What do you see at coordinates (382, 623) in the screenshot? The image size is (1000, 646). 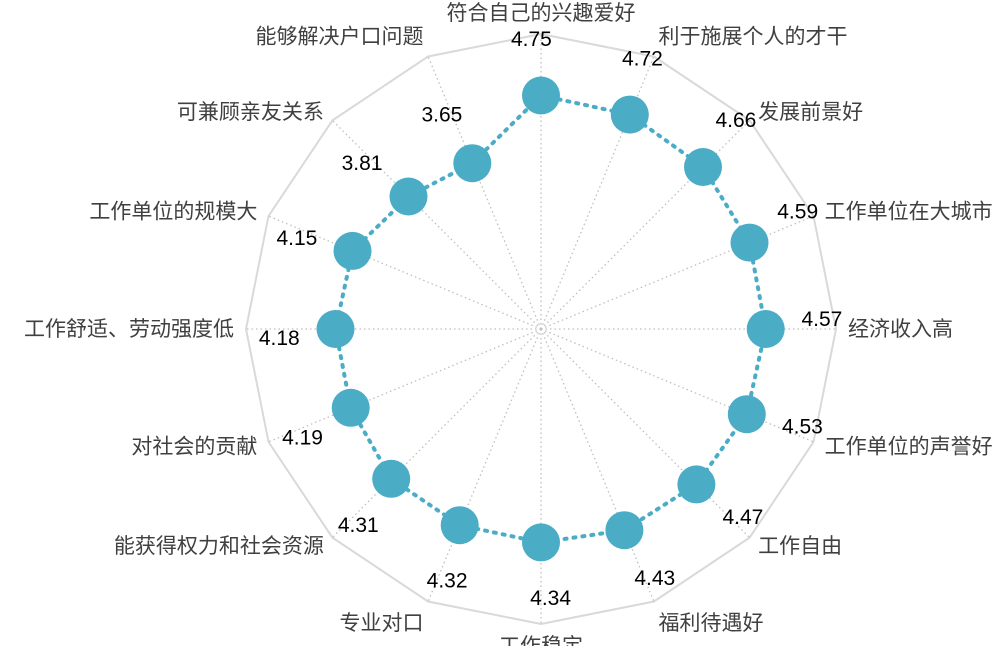 I see `category-label: 专业对口` at bounding box center [382, 623].